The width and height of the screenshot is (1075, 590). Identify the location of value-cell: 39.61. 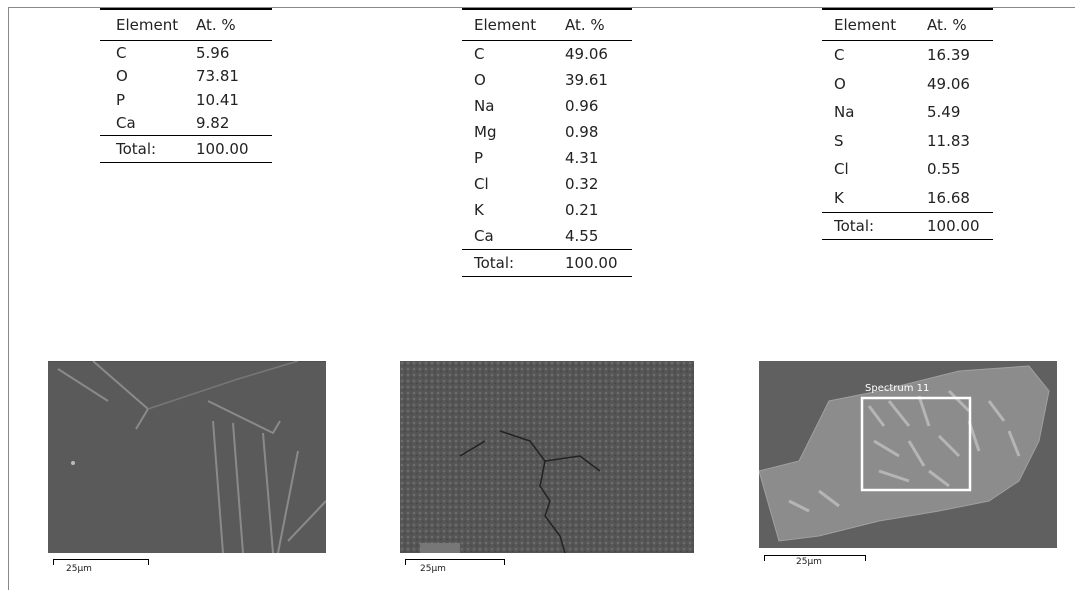
(586, 80).